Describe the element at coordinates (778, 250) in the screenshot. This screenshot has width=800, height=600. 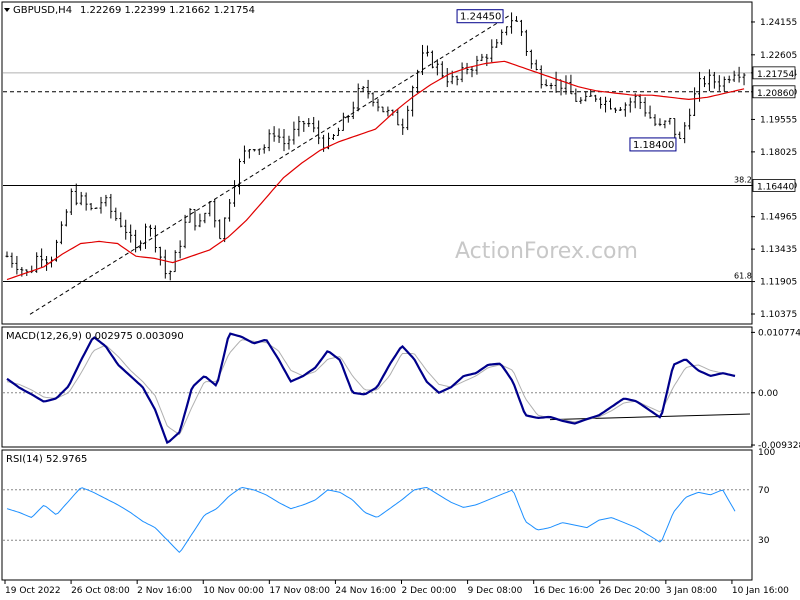
I see `price-axis-tick-label: 1.13435` at that location.